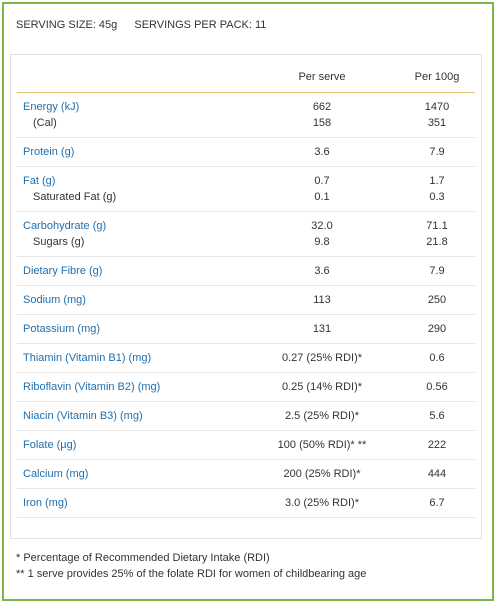 The width and height of the screenshot is (496, 603). Describe the element at coordinates (39, 181) in the screenshot. I see `nutrient-label: Fat (g)` at that location.